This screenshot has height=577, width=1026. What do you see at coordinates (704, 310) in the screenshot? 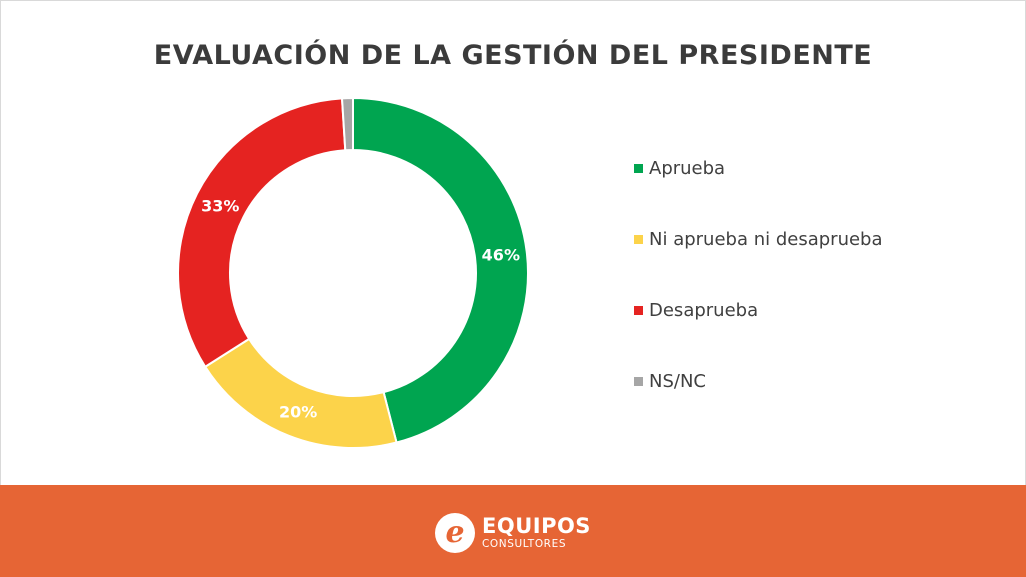
I see `legend-label: Desaprueba` at bounding box center [704, 310].